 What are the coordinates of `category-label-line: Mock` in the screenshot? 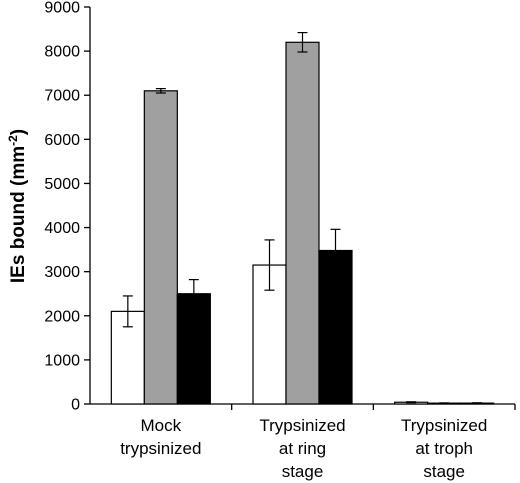 It's located at (161, 425).